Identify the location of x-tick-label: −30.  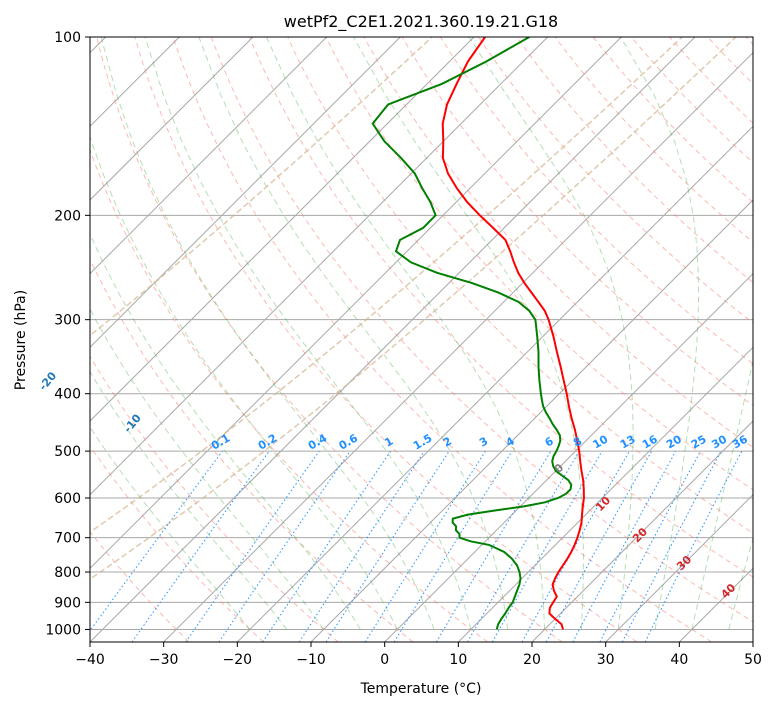
(164, 660).